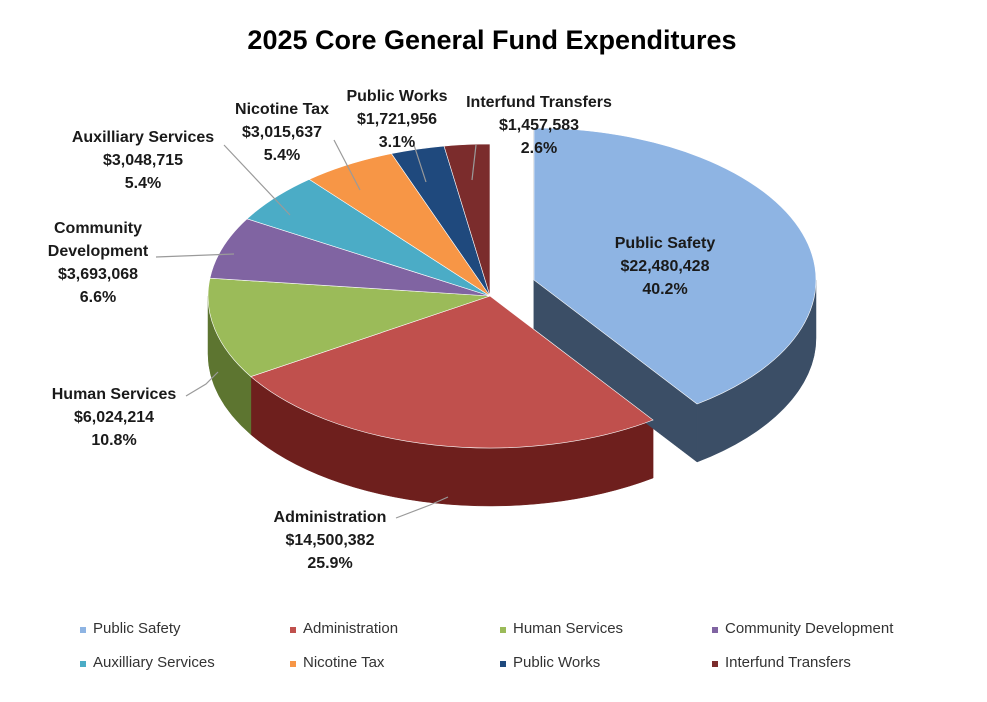 The image size is (987, 702). I want to click on data-label-interfund-transfers: $1,457,583, so click(539, 125).